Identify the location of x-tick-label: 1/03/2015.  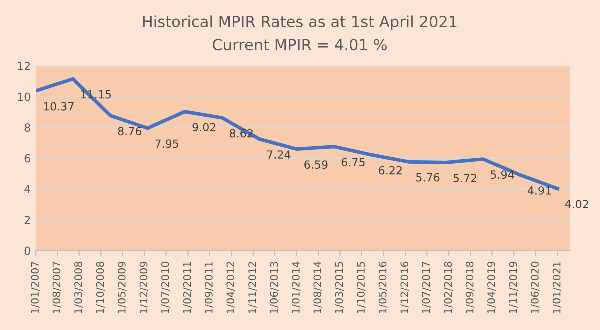
(339, 288).